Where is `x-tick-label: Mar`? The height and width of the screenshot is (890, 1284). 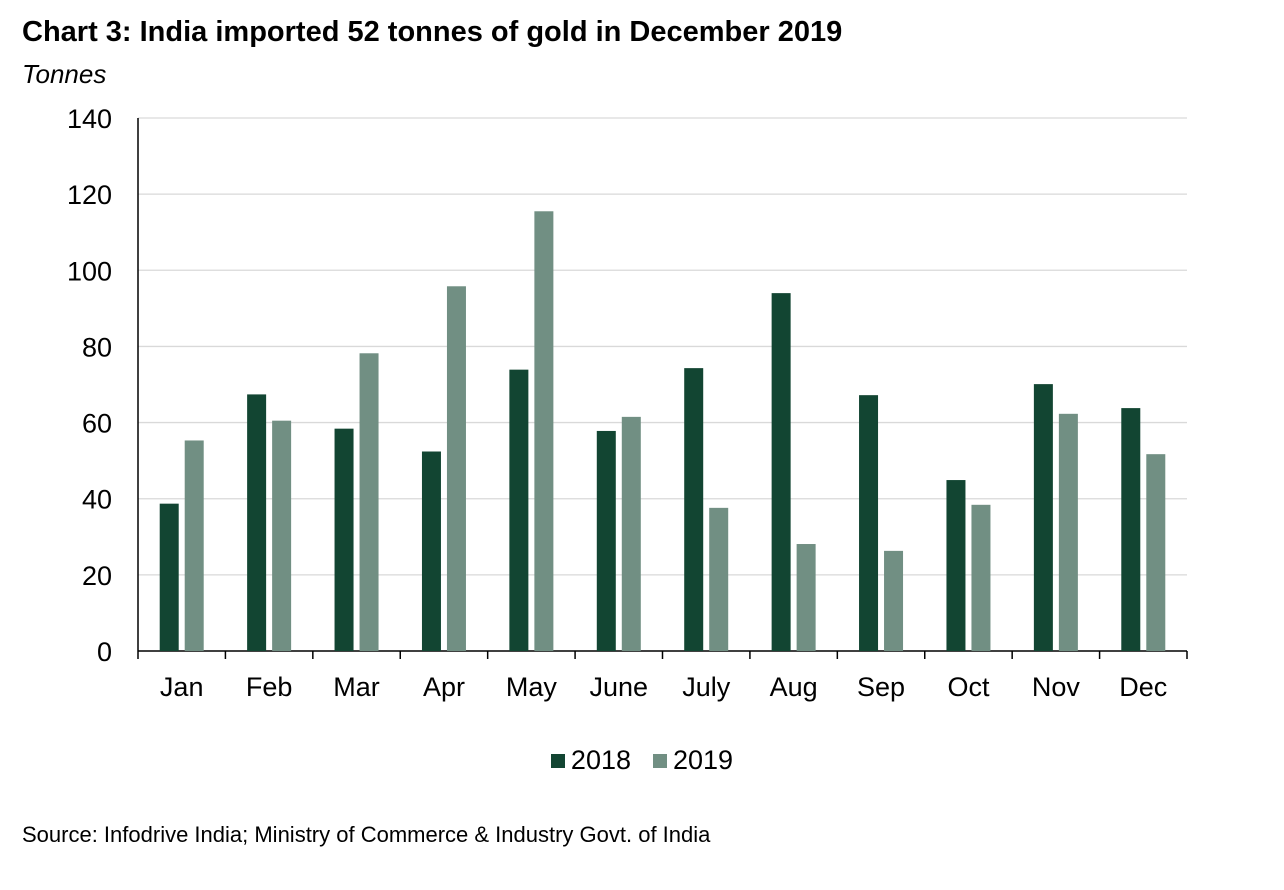 x-tick-label: Mar is located at coordinates (356, 687).